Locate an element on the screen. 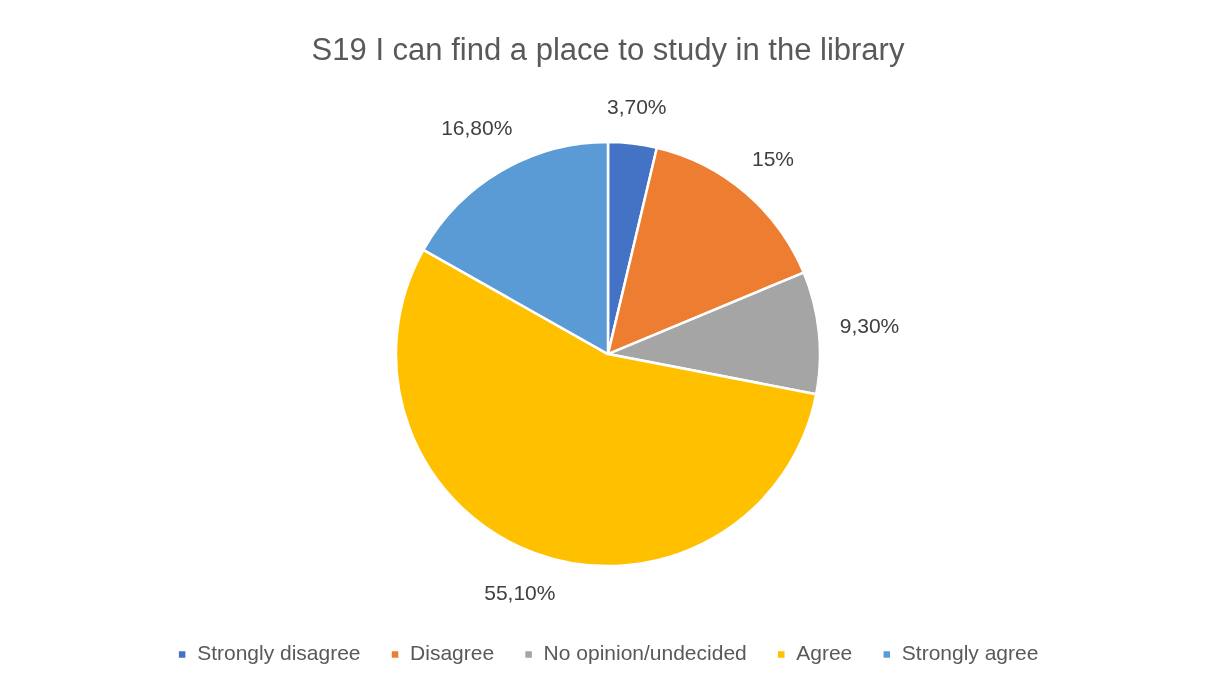  chart-title: S19 I can find a place to study in the library is located at coordinates (608, 50).